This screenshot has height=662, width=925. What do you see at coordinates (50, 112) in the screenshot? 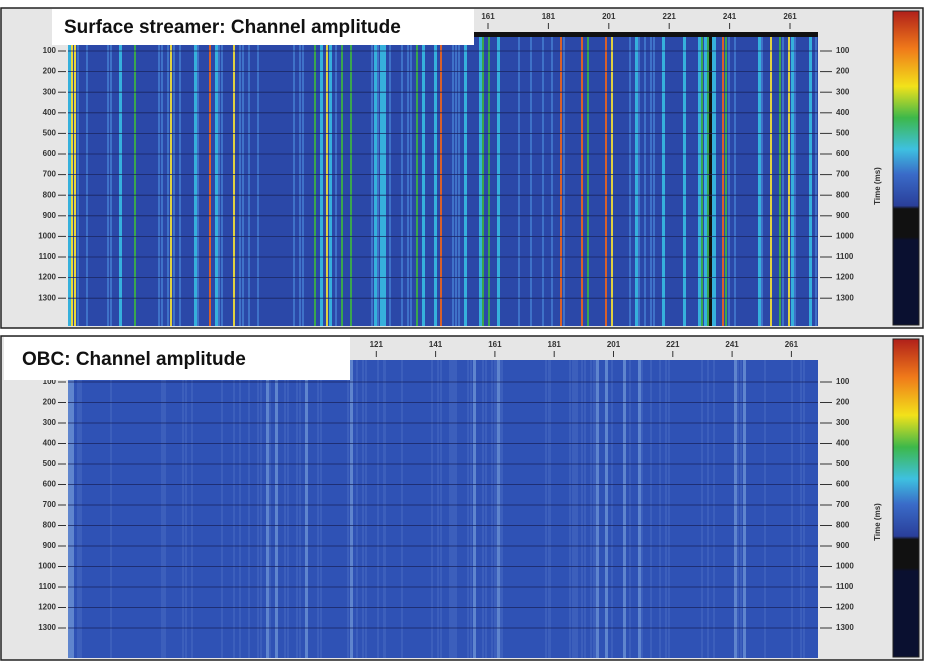
I see `y-tick-label: 400` at bounding box center [50, 112].